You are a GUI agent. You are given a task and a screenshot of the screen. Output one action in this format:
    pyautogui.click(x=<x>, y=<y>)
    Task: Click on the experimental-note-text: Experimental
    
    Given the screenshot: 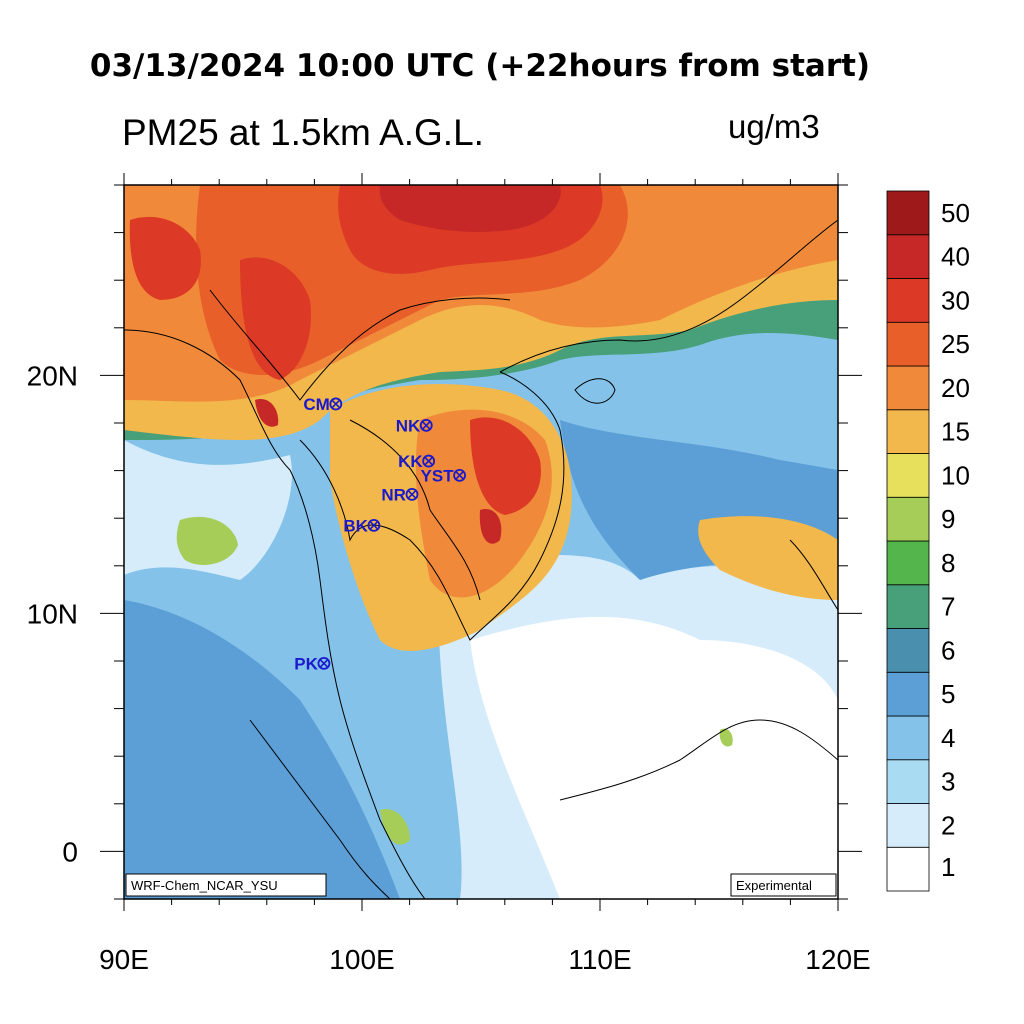 What is the action you would take?
    pyautogui.click(x=774, y=885)
    